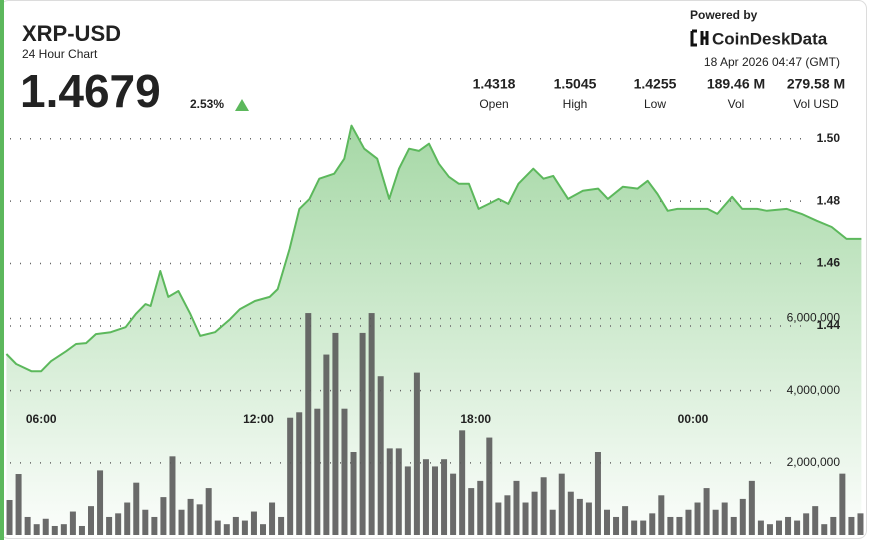 Image resolution: width=870 pixels, height=545 pixels. I want to click on stat-label: Vol, so click(736, 104).